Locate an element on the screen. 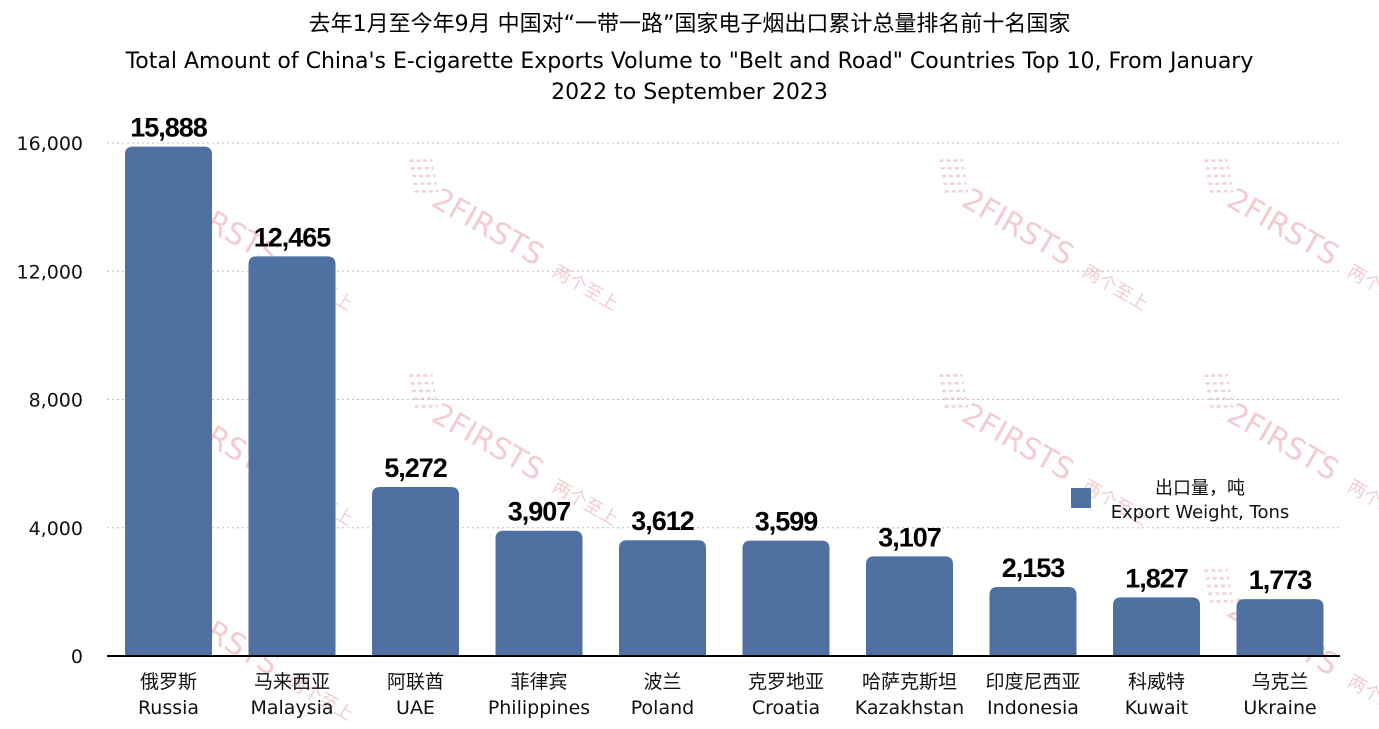 This screenshot has height=729, width=1379. y-axis: 0 4,000 8,000 12,000 16,000 is located at coordinates (50, 400).